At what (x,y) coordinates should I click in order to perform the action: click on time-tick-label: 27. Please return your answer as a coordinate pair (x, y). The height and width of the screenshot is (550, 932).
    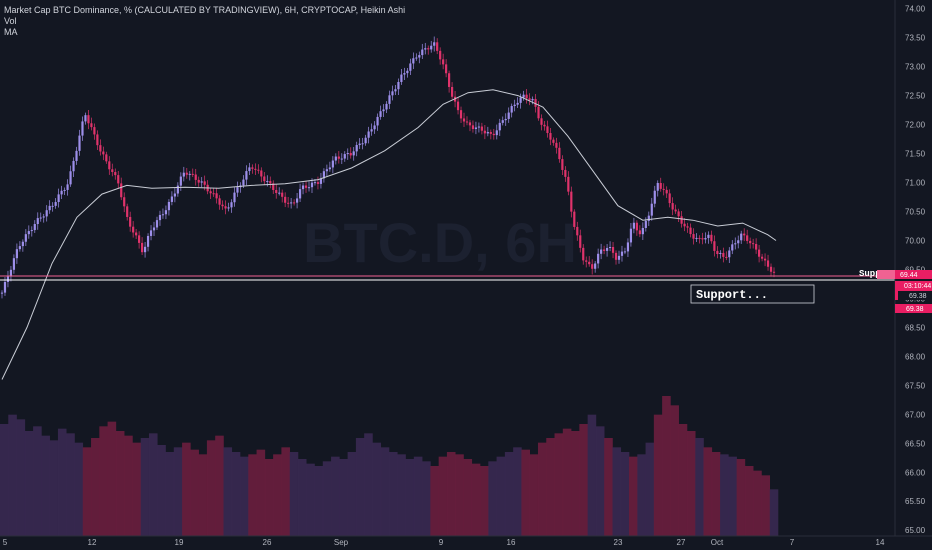
    Looking at the image, I should click on (681, 542).